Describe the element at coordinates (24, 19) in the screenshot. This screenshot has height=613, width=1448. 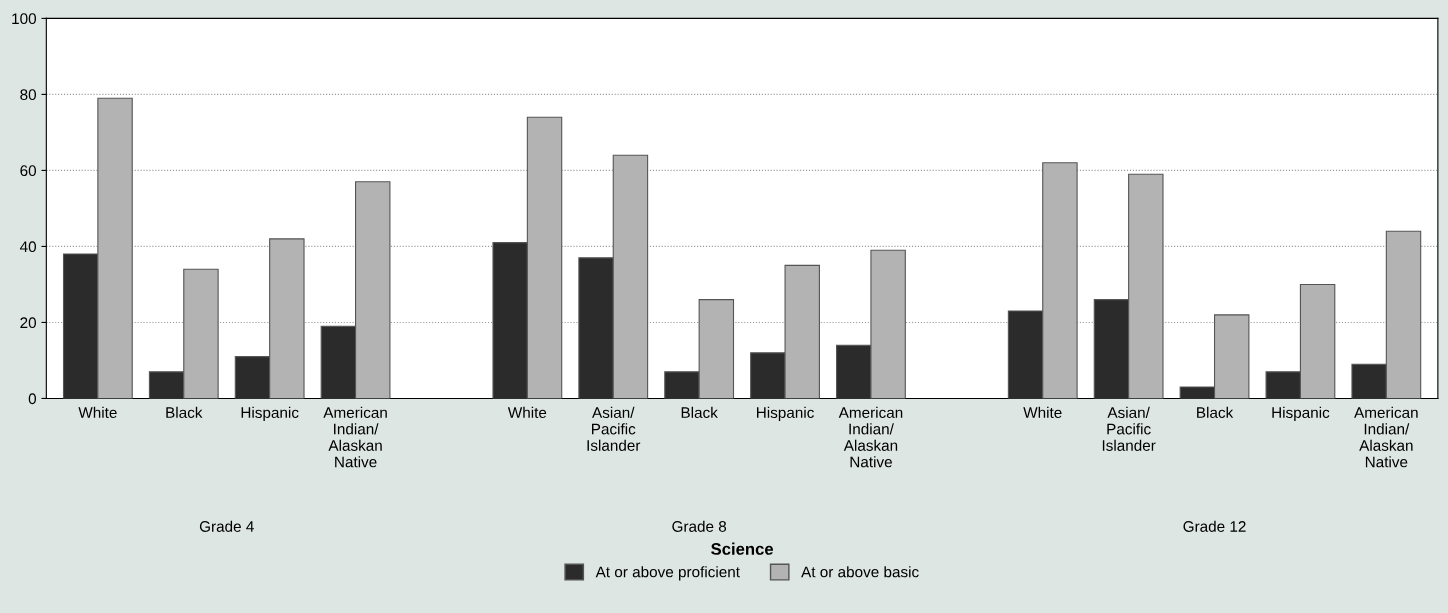
I see `y-tick-label: 100` at that location.